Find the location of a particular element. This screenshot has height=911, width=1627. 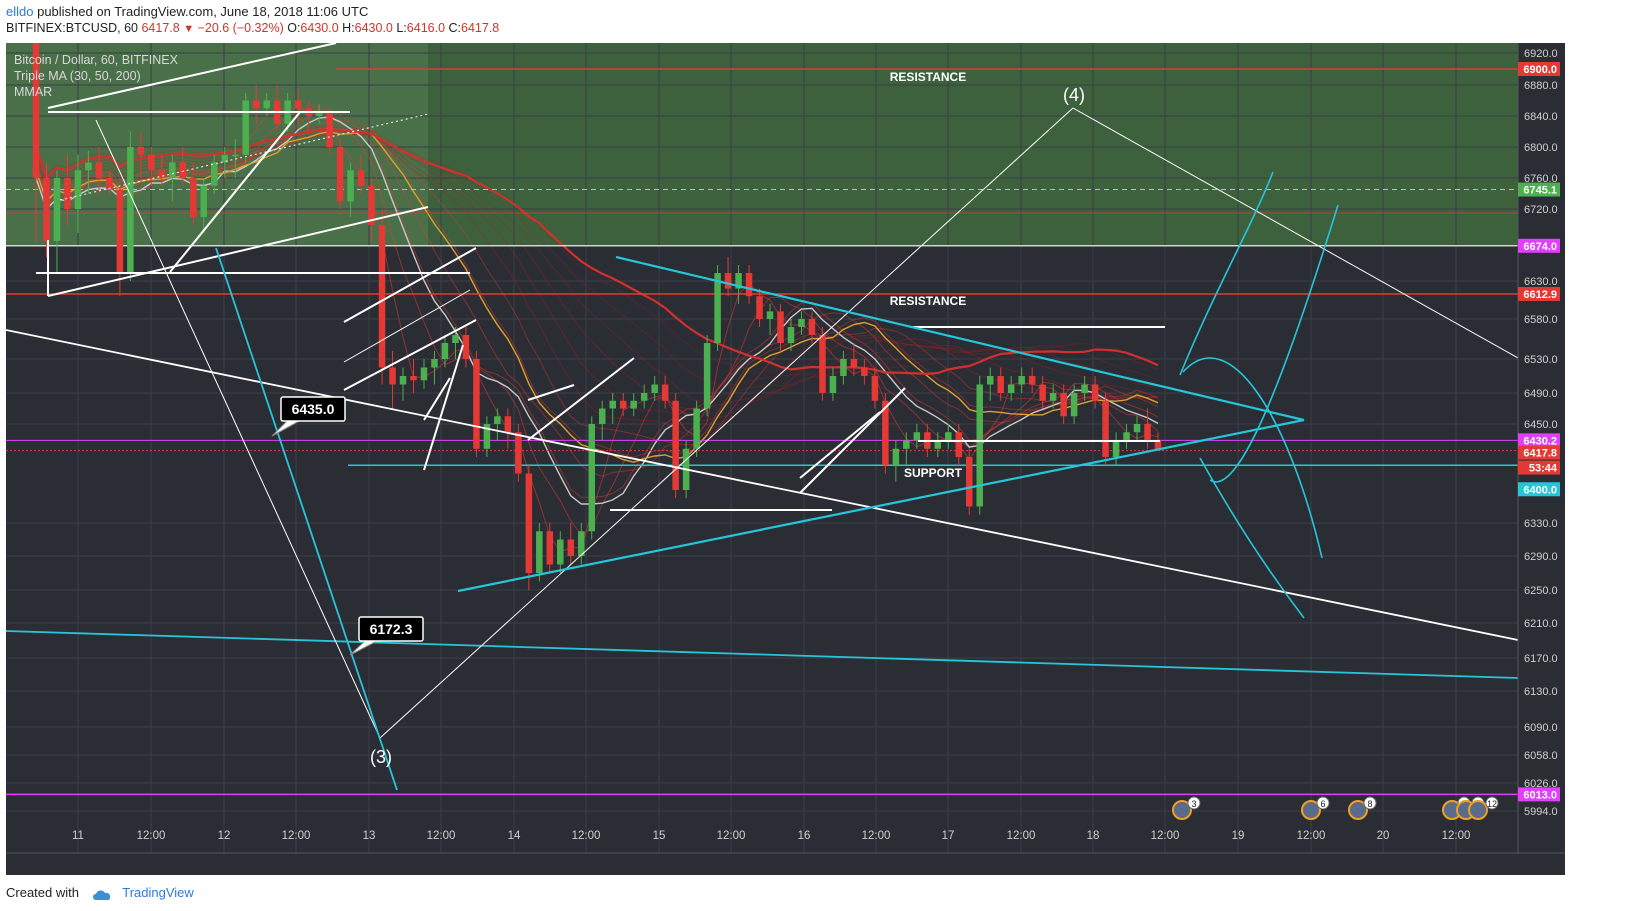

economic-event-badge: 6 is located at coordinates (1315, 808).